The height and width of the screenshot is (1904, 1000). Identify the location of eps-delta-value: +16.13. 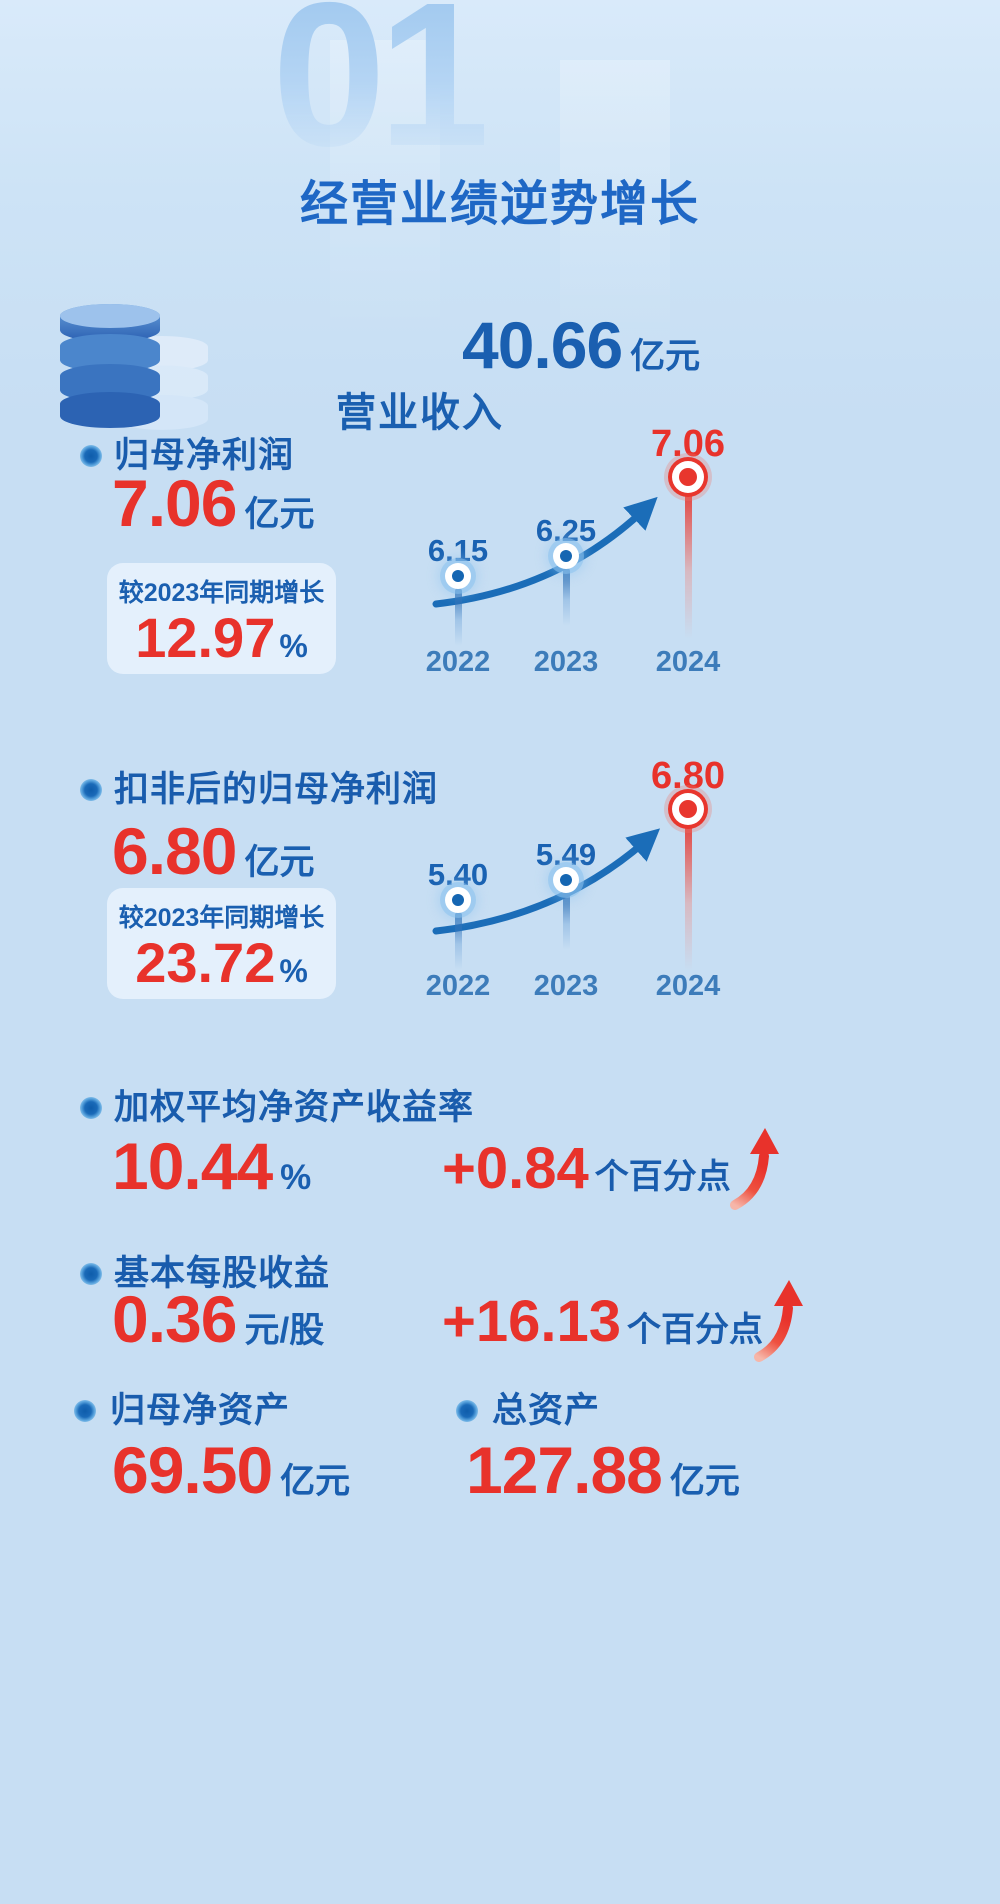
(532, 1321).